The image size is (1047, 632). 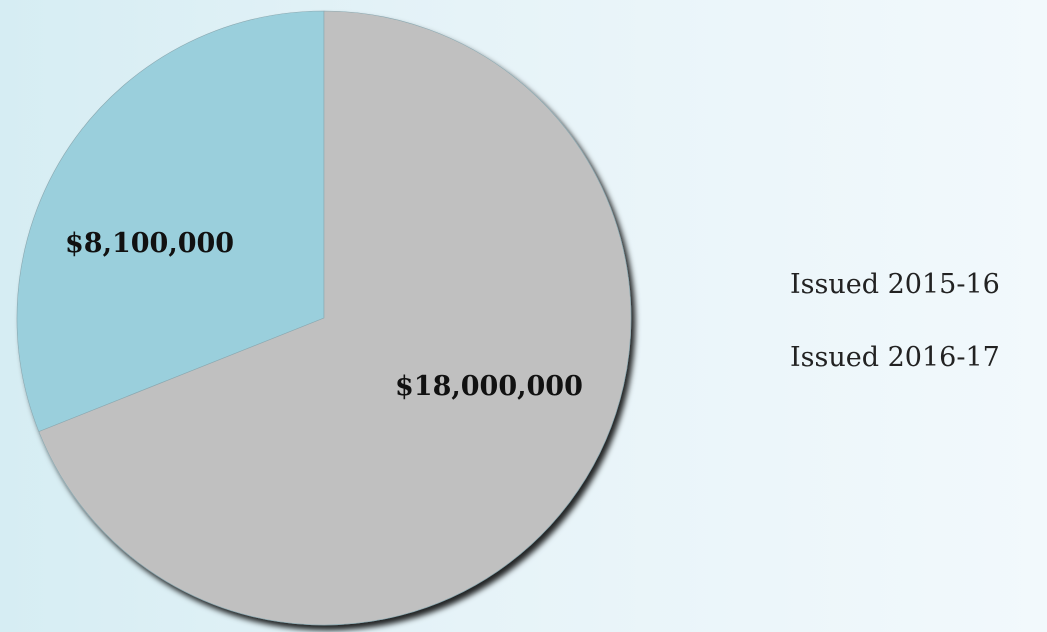 What do you see at coordinates (895, 284) in the screenshot?
I see `legend-item-issued-2015-16: Issued 2015-16` at bounding box center [895, 284].